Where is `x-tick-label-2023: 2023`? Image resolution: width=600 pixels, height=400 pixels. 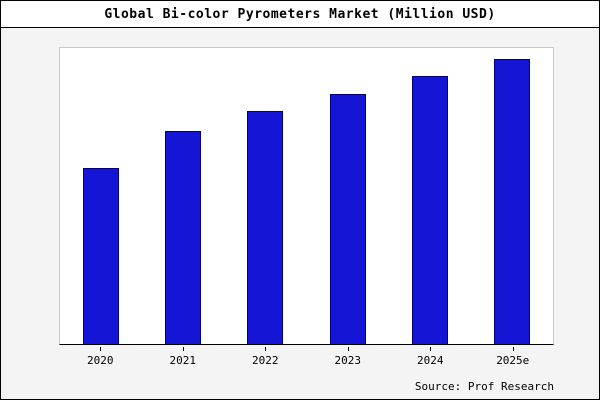
x-tick-label-2023: 2023 is located at coordinates (348, 358).